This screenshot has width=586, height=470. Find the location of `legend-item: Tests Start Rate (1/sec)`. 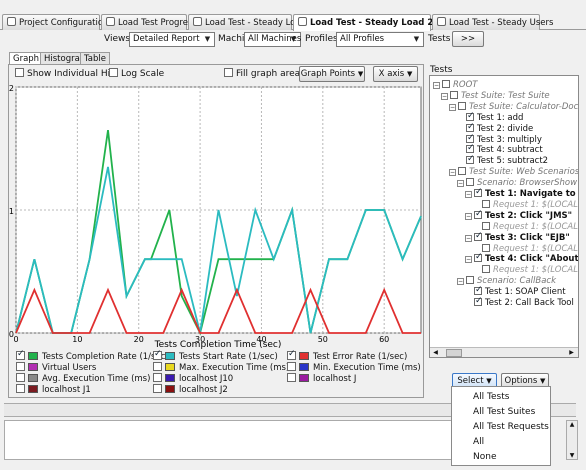

legend-item: Tests Start Rate (1/sec) is located at coordinates (215, 355).